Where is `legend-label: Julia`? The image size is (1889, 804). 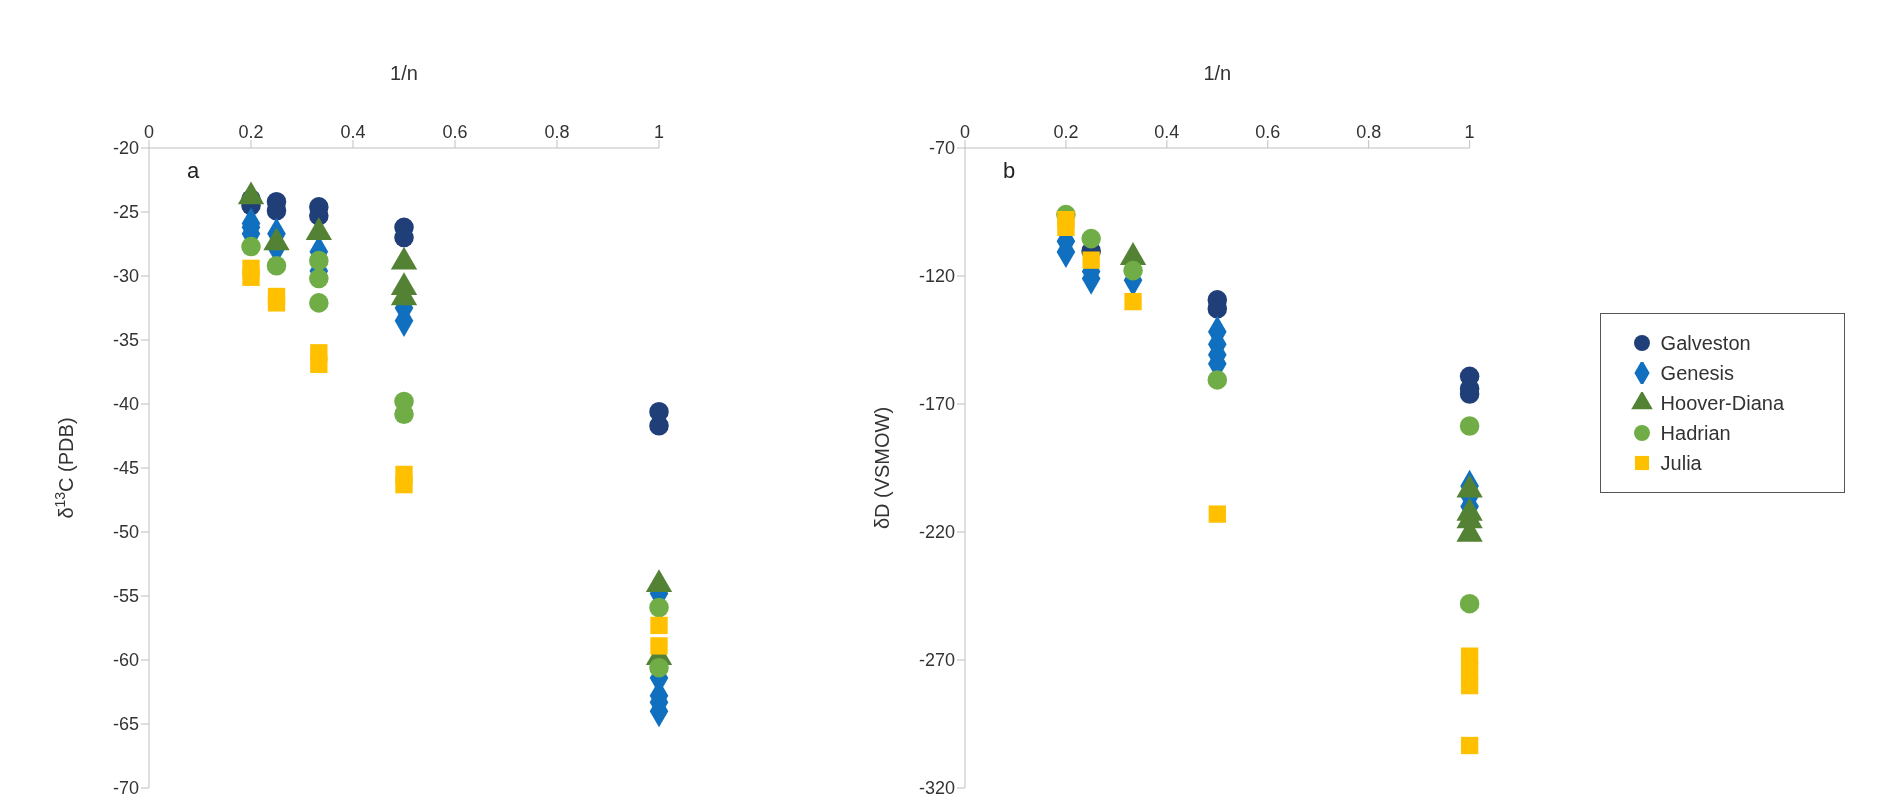 legend-label: Julia is located at coordinates (1681, 463).